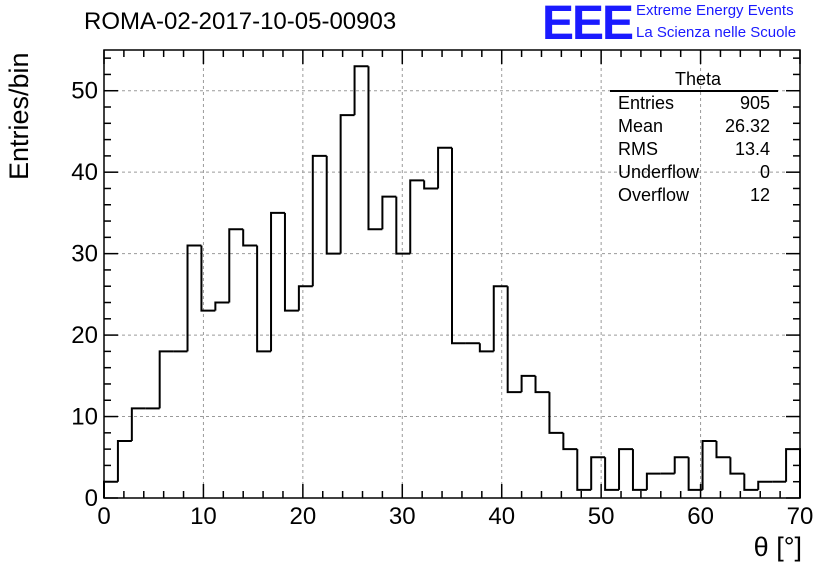 Image resolution: width=836 pixels, height=572 pixels. Describe the element at coordinates (716, 32) in the screenshot. I see `logo-line-2: La Scienza nelle Scuole` at that location.